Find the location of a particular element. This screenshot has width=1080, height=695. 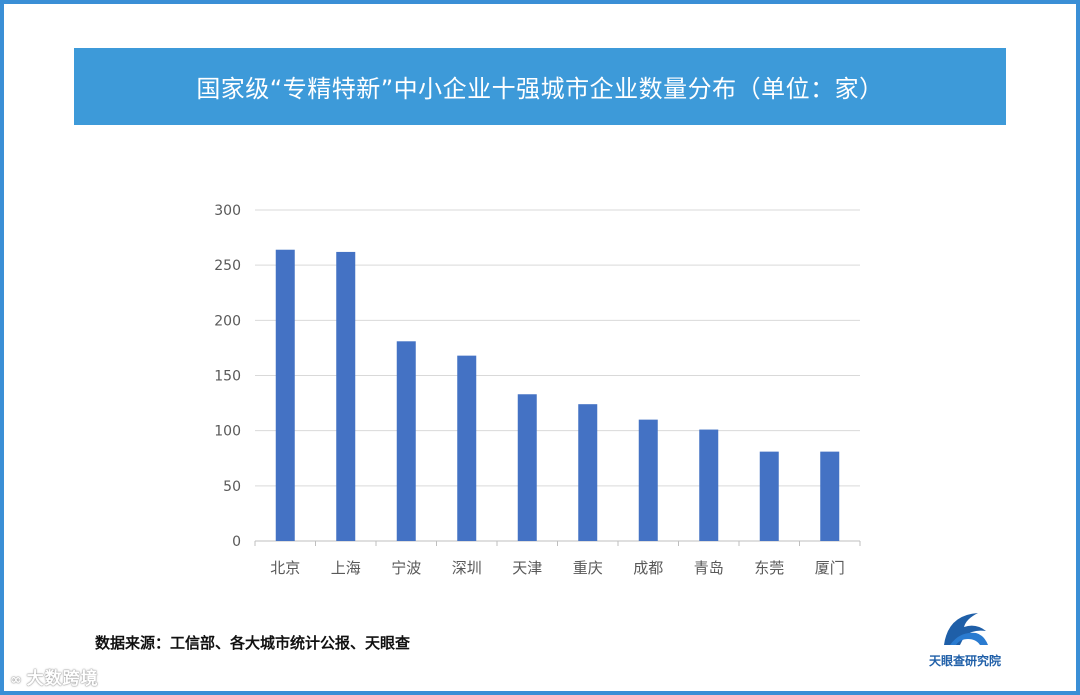

dashujingjing-watermark-icon: ∞ is located at coordinates (16, 680).